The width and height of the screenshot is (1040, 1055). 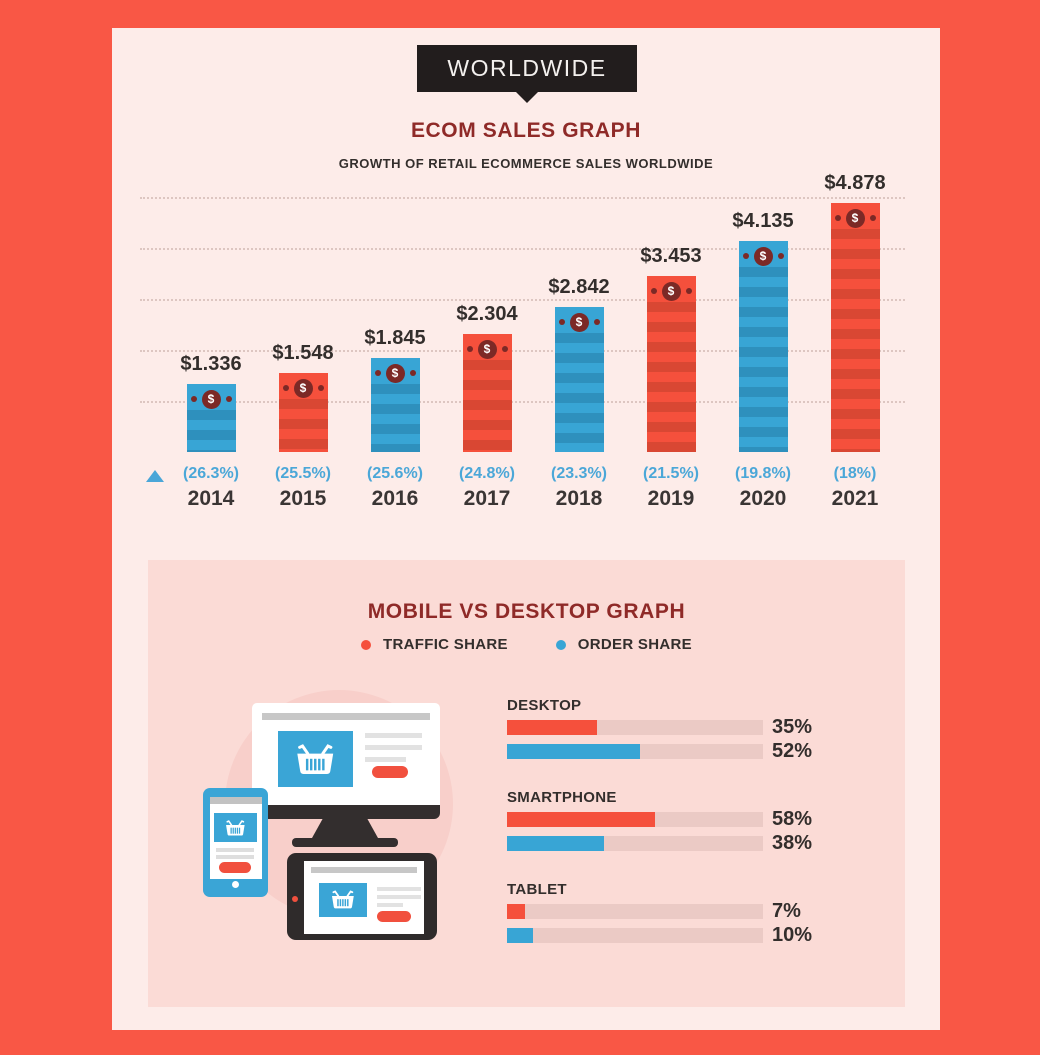 I want to click on percent-value-label: 38%, so click(x=792, y=843).